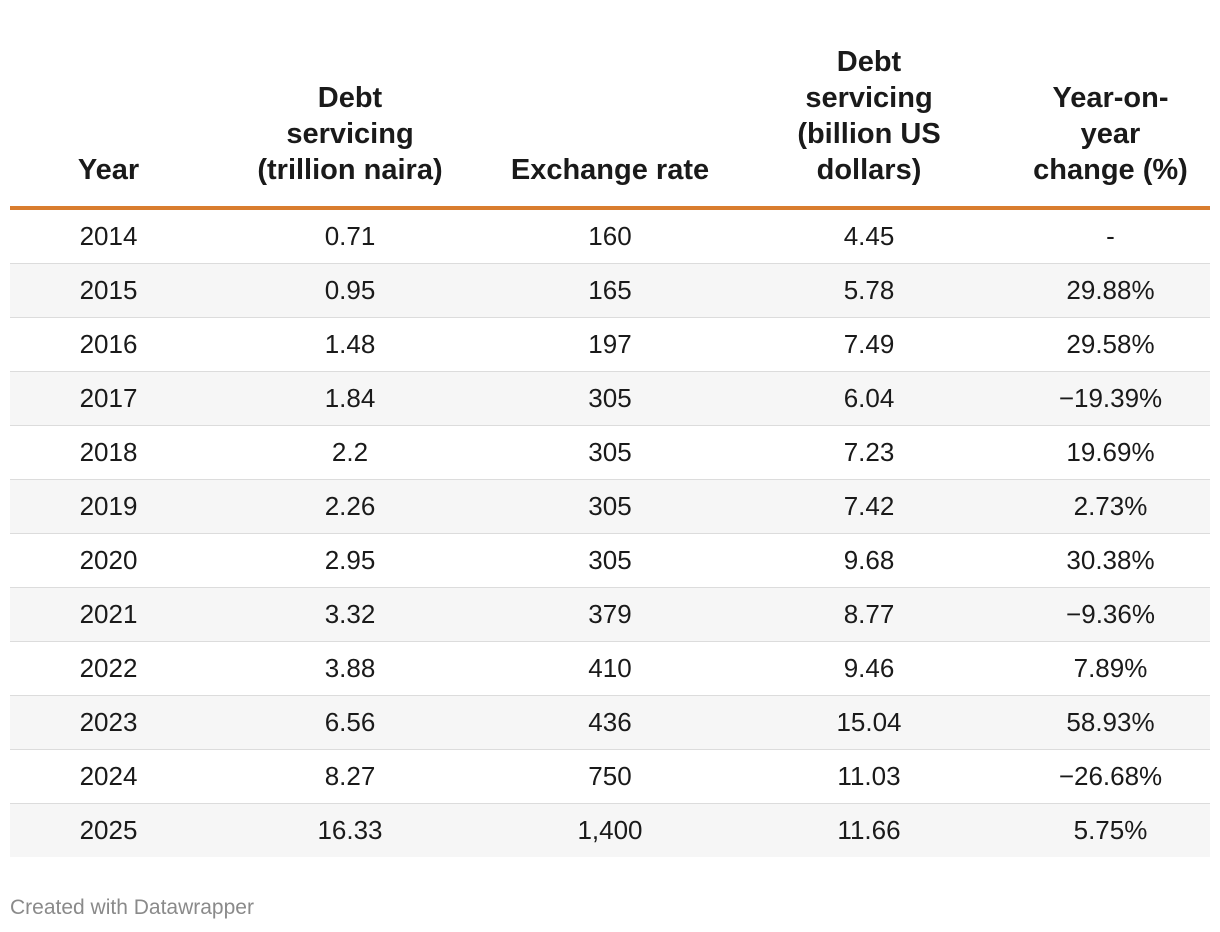 The height and width of the screenshot is (932, 1220). I want to click on cell-debt-usd: 9.68, so click(869, 560).